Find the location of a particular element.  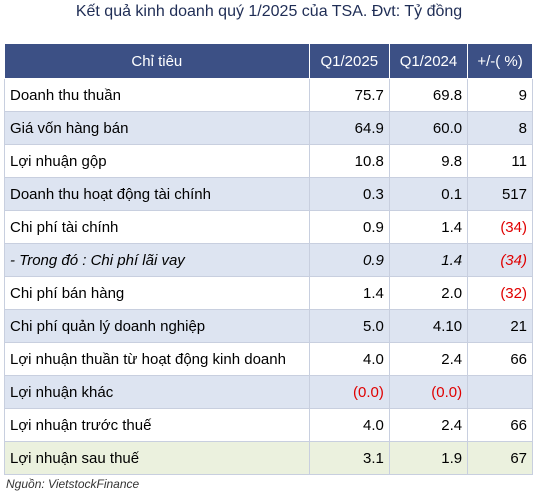

value-cell: 67 is located at coordinates (500, 458).